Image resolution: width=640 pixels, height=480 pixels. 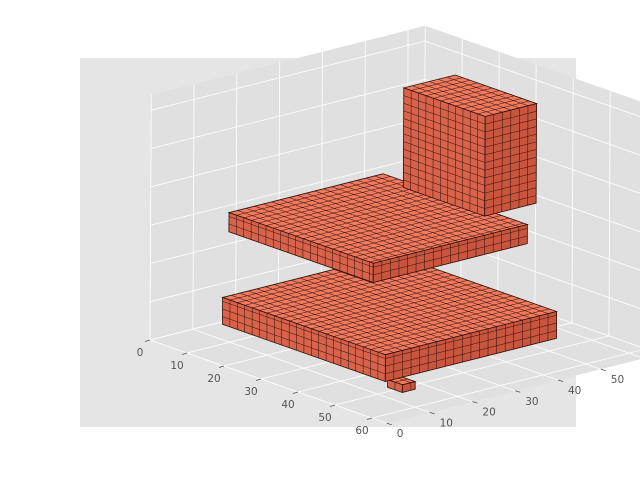 What do you see at coordinates (361, 431) in the screenshot?
I see `x-tick-label: 60` at bounding box center [361, 431].